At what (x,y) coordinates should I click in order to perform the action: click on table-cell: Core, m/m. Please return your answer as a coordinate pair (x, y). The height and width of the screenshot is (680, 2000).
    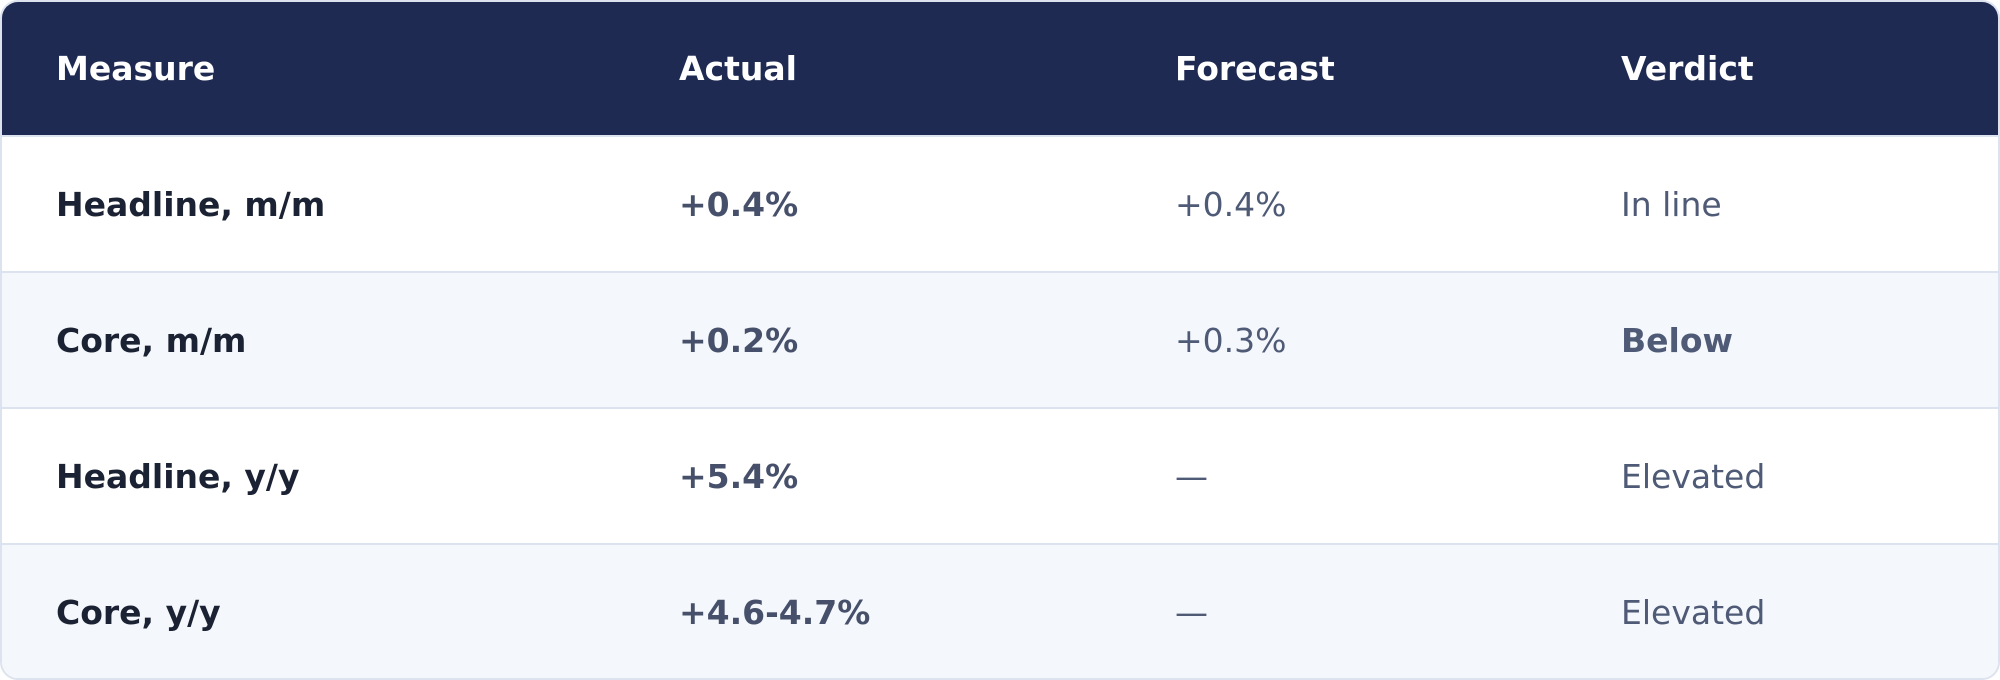
    Looking at the image, I should click on (151, 340).